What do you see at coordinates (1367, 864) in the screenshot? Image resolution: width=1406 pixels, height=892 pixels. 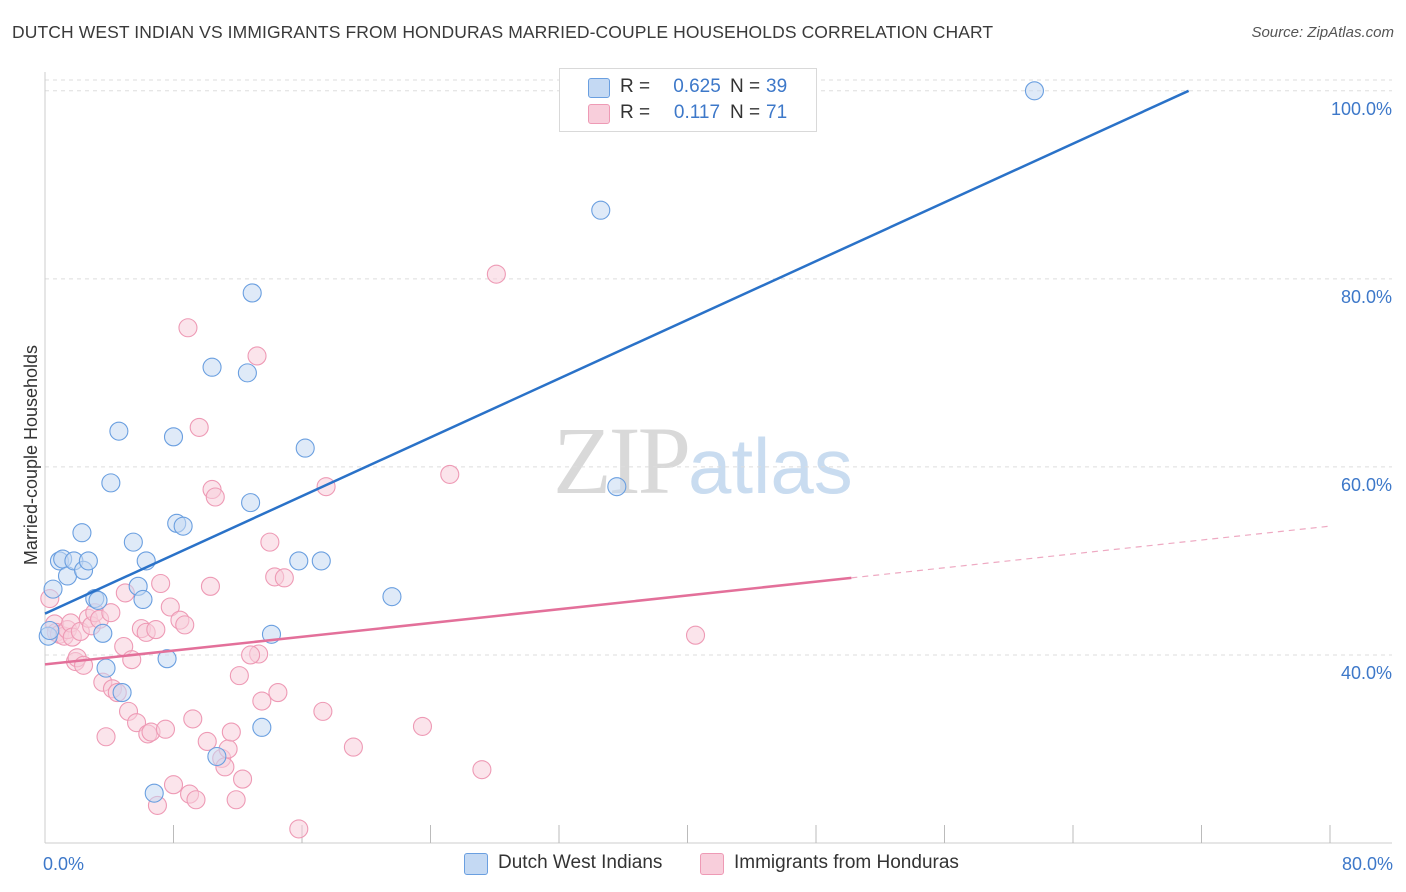 I see `x-tick-label-right: 80.0%` at bounding box center [1367, 864].